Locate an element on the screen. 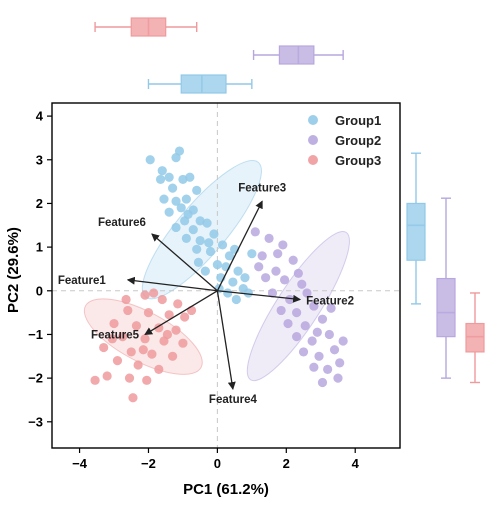 This screenshot has width=499, height=507. x-tick-label: 2 is located at coordinates (286, 463).